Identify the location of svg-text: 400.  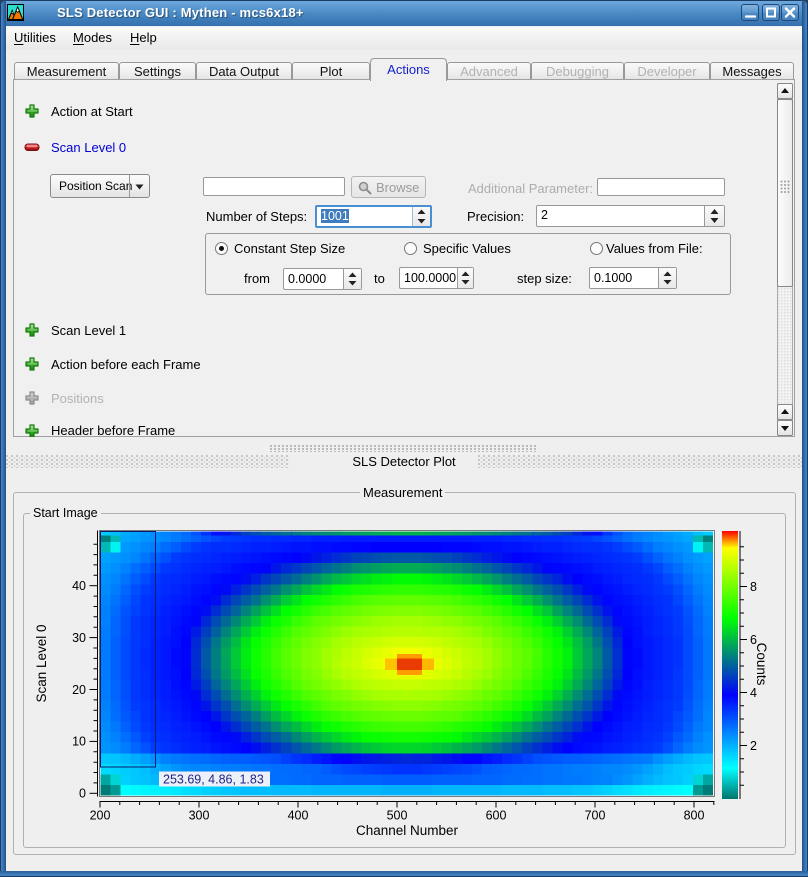
(298, 816).